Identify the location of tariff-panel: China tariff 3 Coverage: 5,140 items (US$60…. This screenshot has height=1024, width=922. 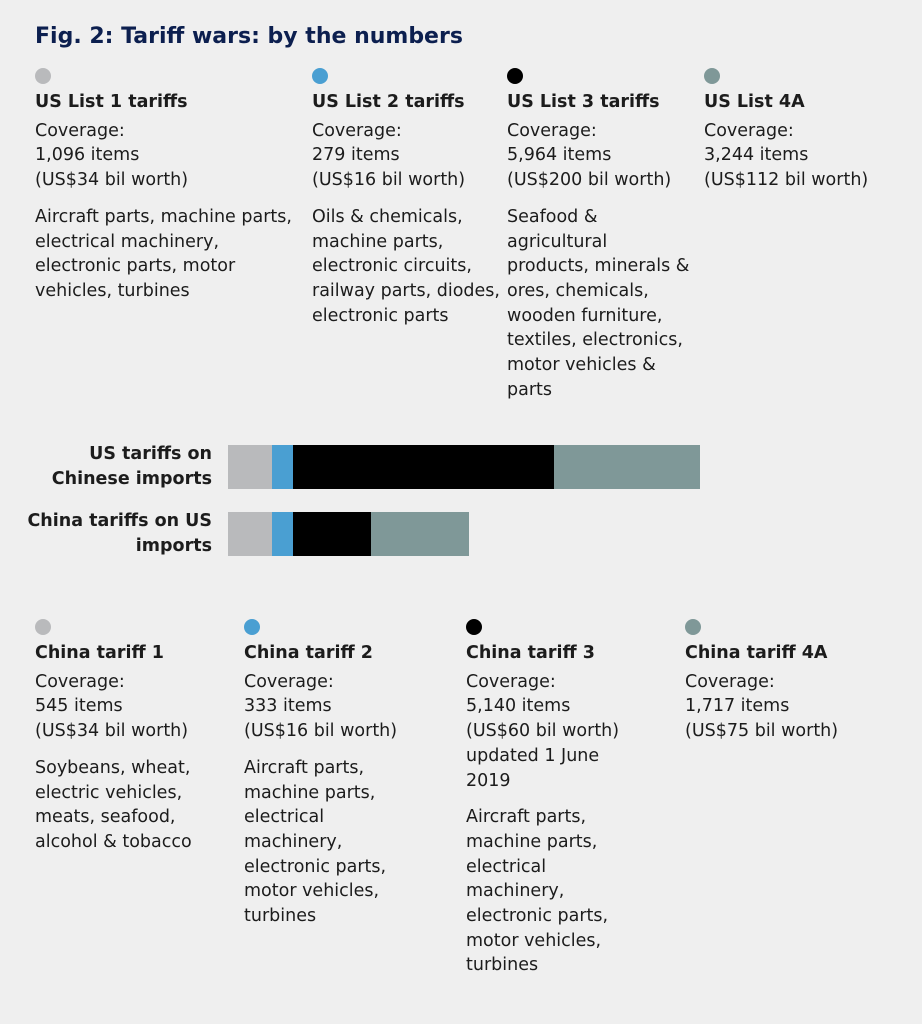
(548, 798).